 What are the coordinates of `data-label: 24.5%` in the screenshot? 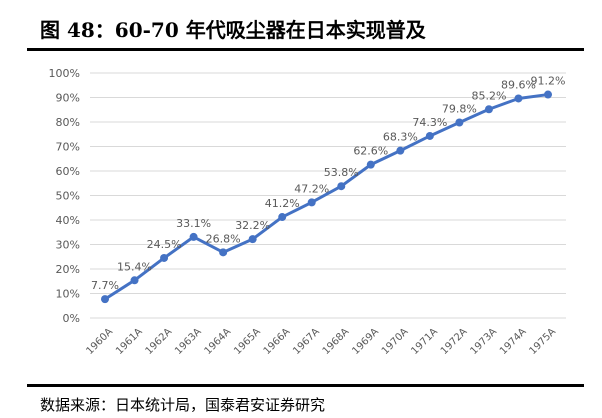 It's located at (164, 244).